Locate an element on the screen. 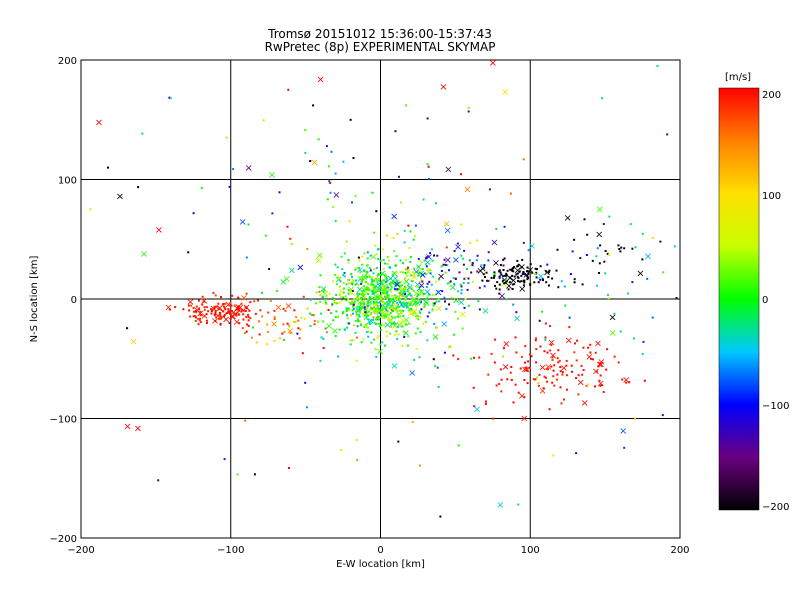  colorbar-tick-label: −100 is located at coordinates (775, 406).